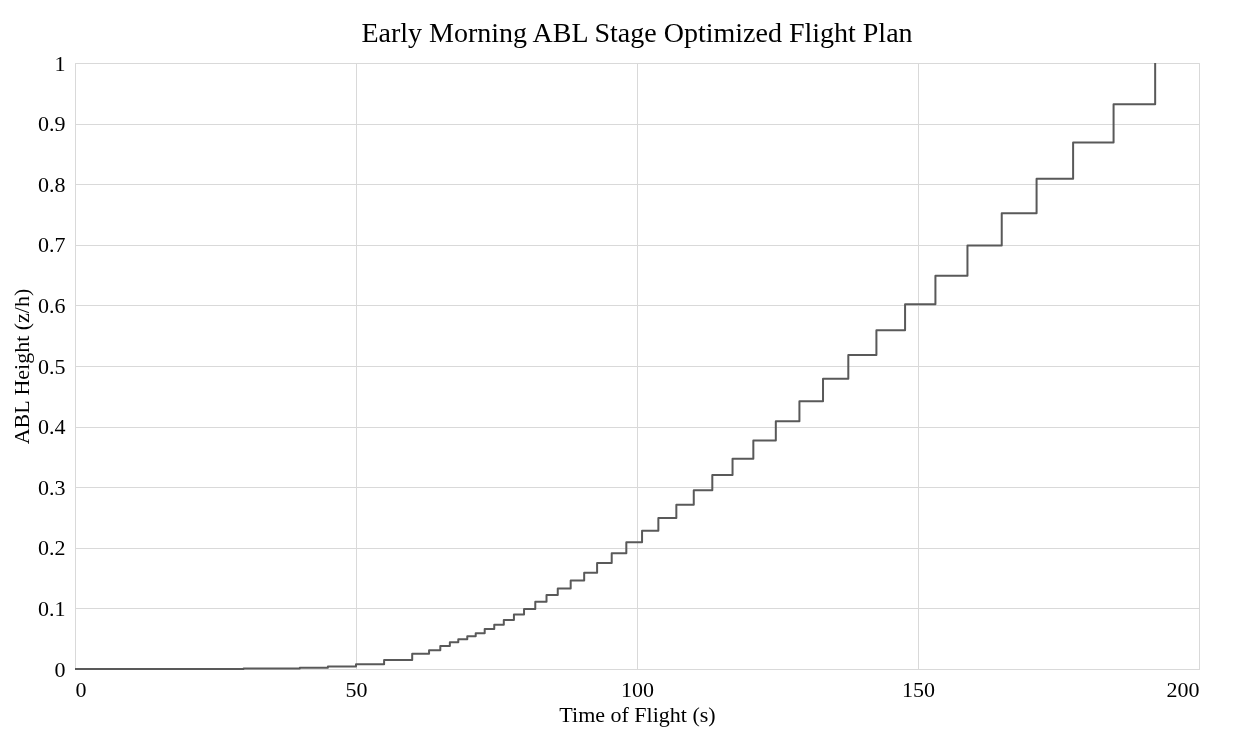 This screenshot has width=1253, height=755. I want to click on x-axis-title: Time of Flight (s), so click(637, 714).